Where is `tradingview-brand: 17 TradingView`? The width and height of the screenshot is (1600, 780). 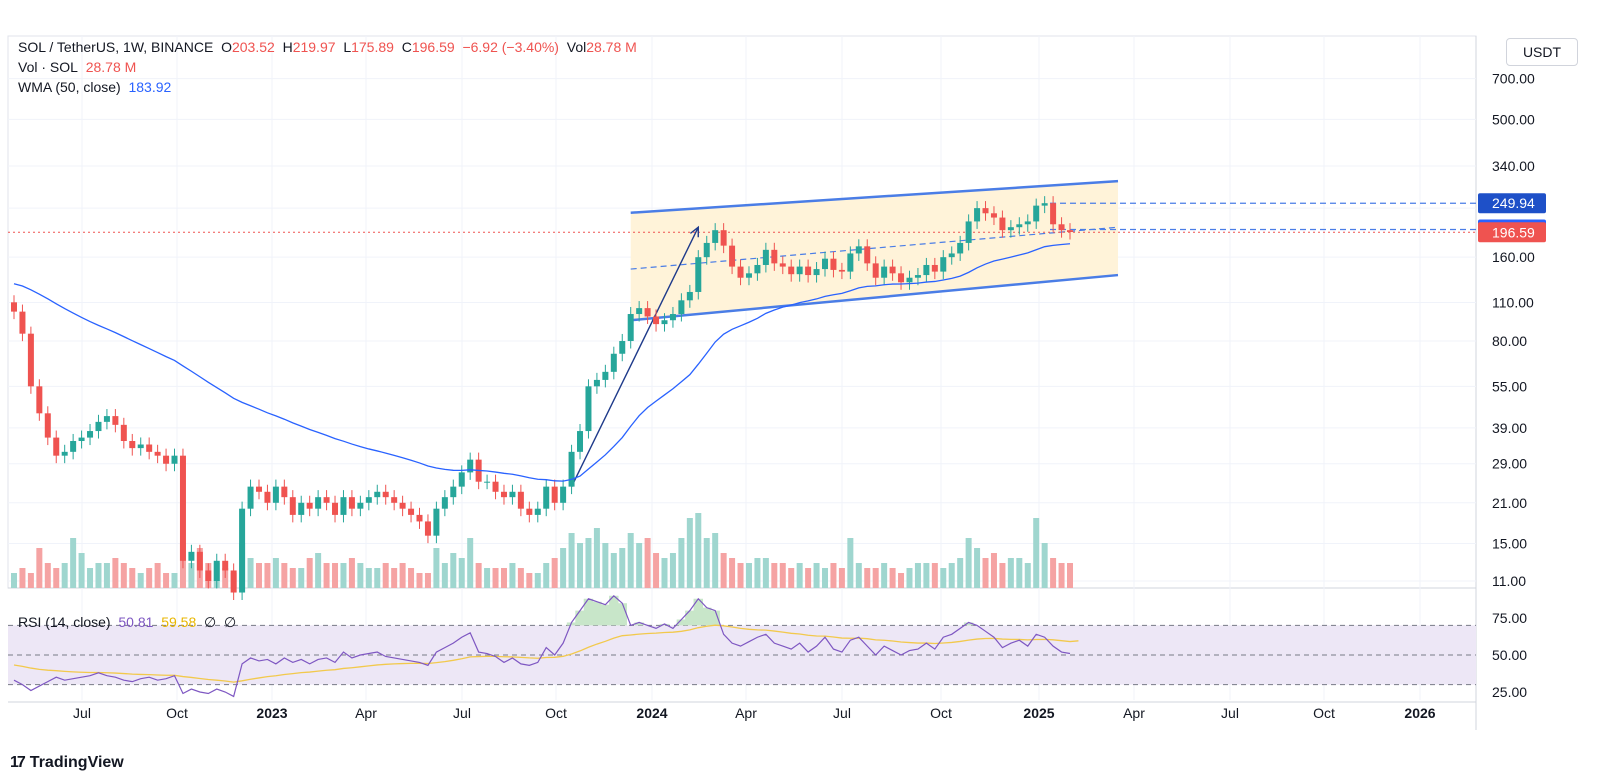
tradingview-brand: 17 TradingView is located at coordinates (67, 763).